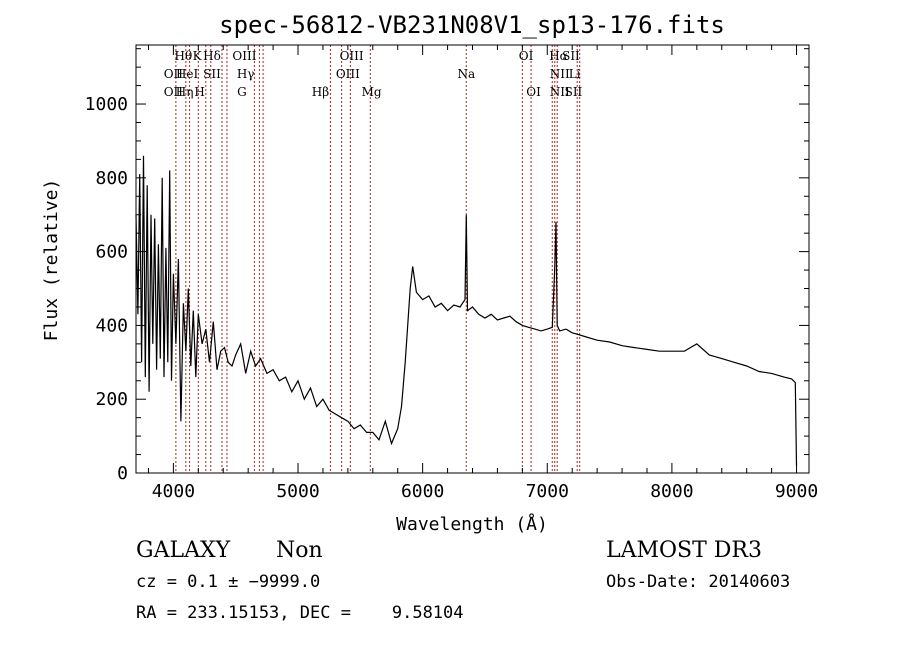 The width and height of the screenshot is (900, 649). What do you see at coordinates (299, 550) in the screenshot?
I see `object-subclass: Non` at bounding box center [299, 550].